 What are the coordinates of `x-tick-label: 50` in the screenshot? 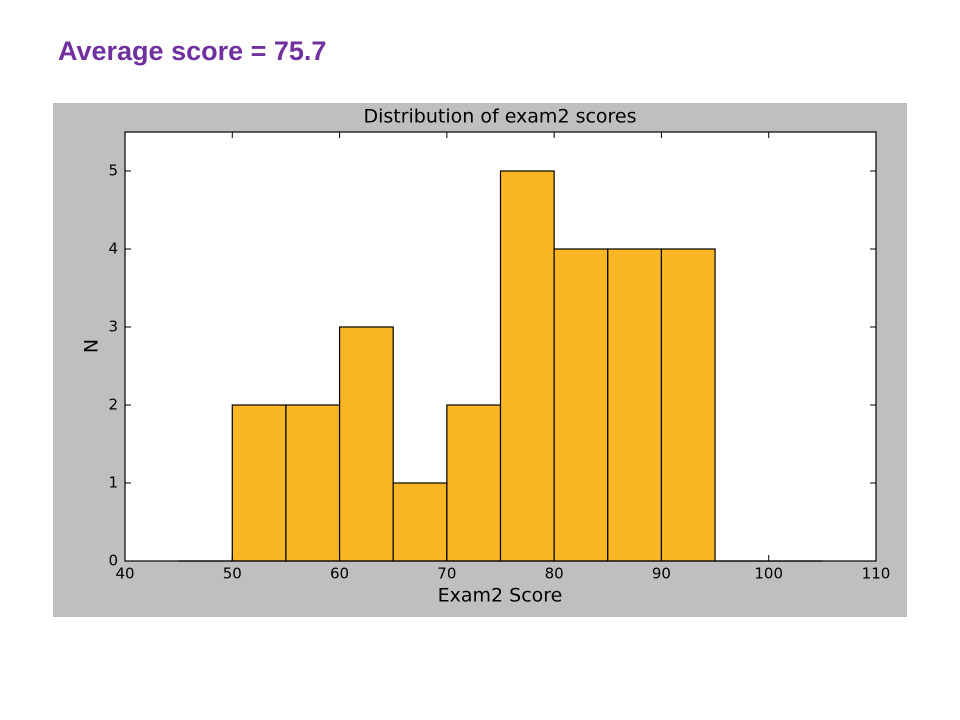 It's located at (232, 574).